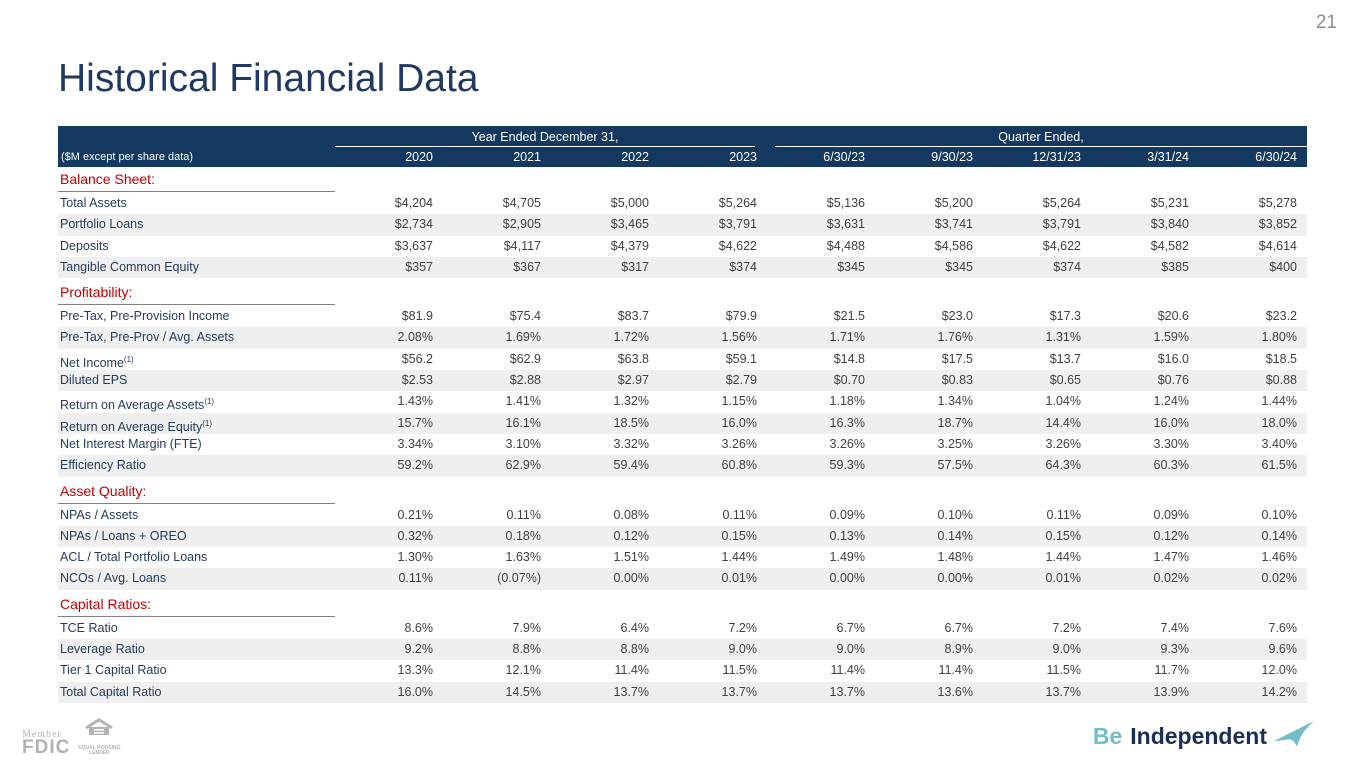 The height and width of the screenshot is (768, 1365). Describe the element at coordinates (1279, 514) in the screenshot. I see `cell-value: 0.10%` at that location.